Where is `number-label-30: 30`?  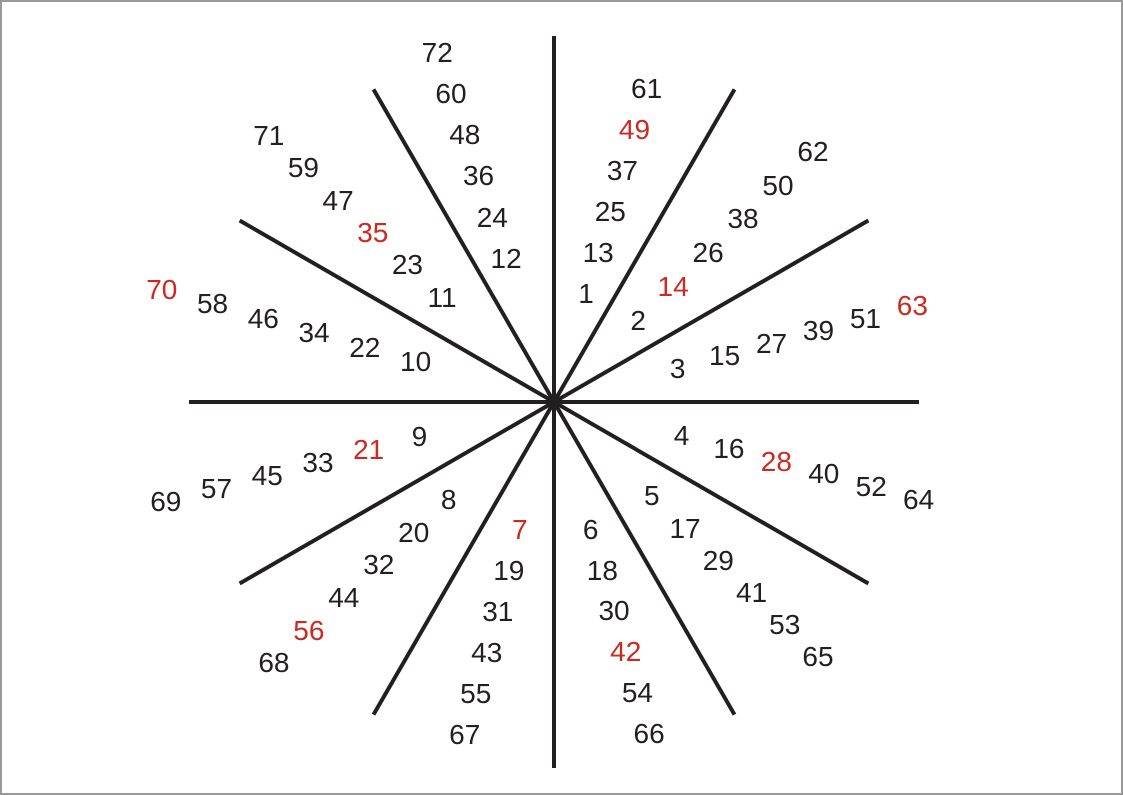 number-label-30: 30 is located at coordinates (614, 611).